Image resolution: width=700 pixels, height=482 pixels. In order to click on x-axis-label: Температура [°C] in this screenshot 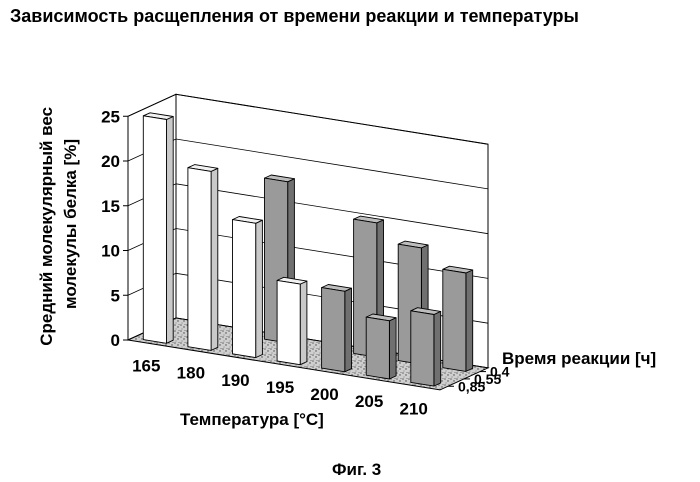, I will do `click(252, 419)`.